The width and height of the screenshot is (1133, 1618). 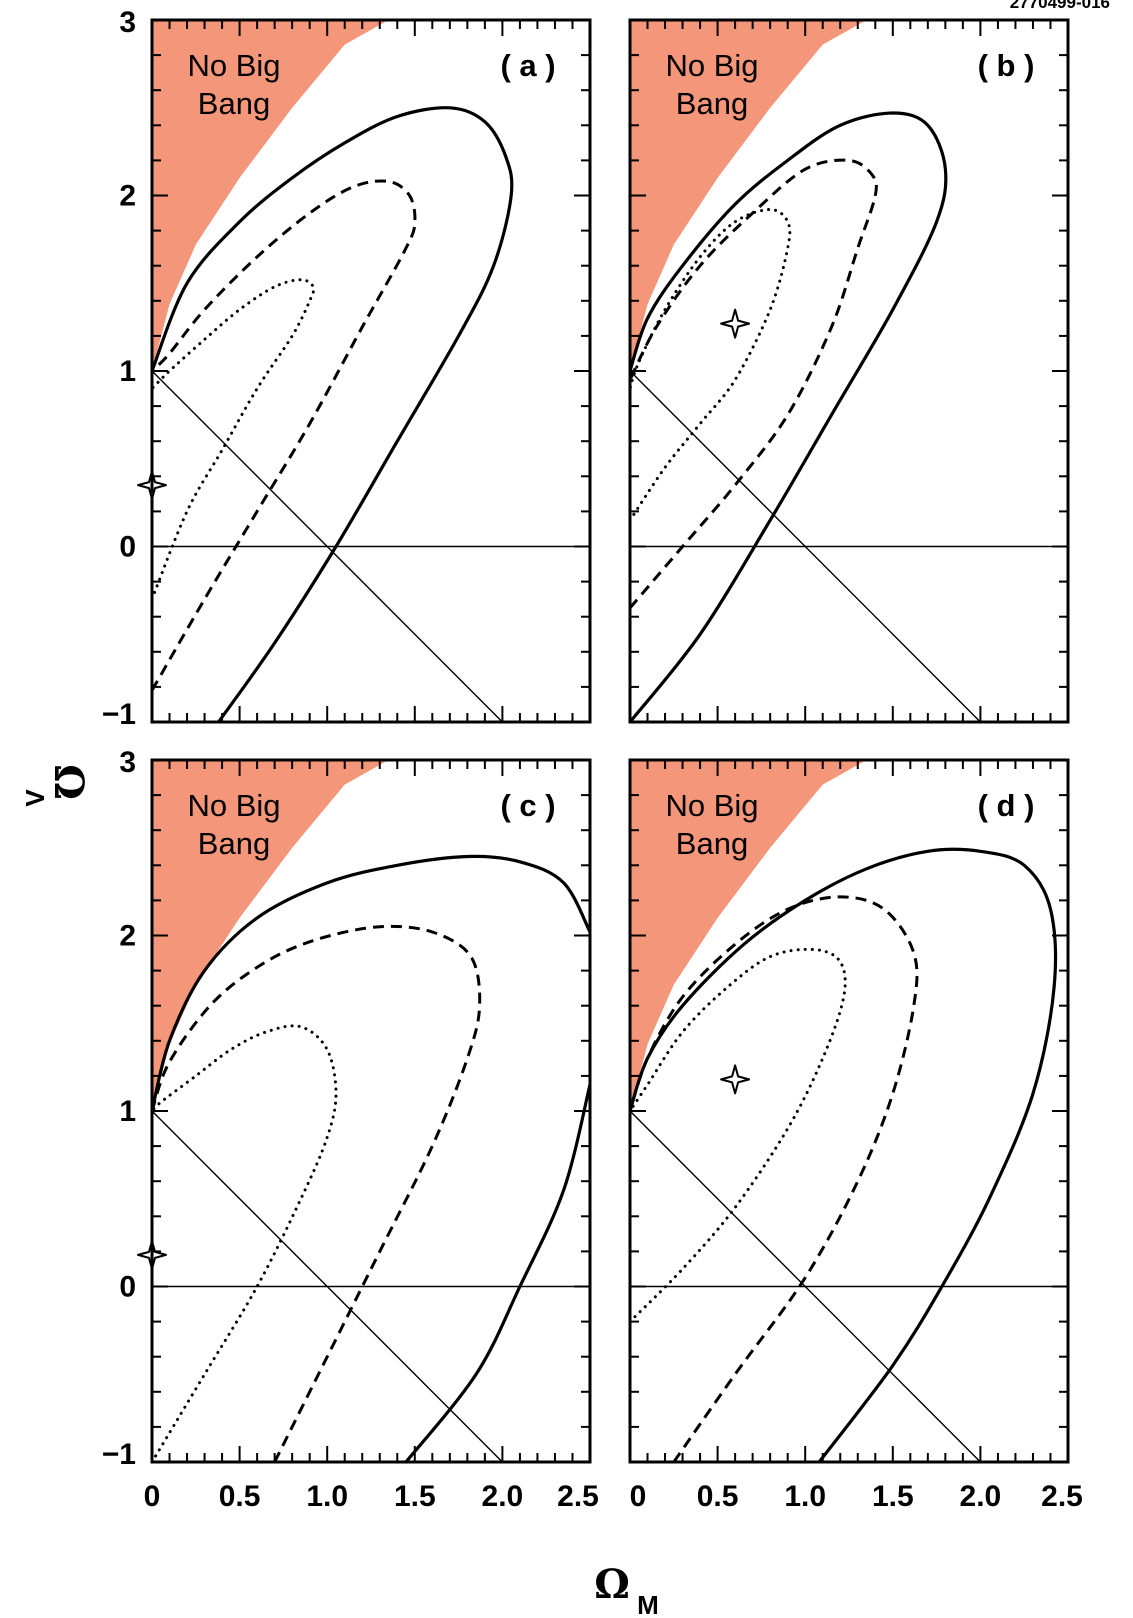 What do you see at coordinates (68, 782) in the screenshot?
I see `y-axis-label: Ω` at bounding box center [68, 782].